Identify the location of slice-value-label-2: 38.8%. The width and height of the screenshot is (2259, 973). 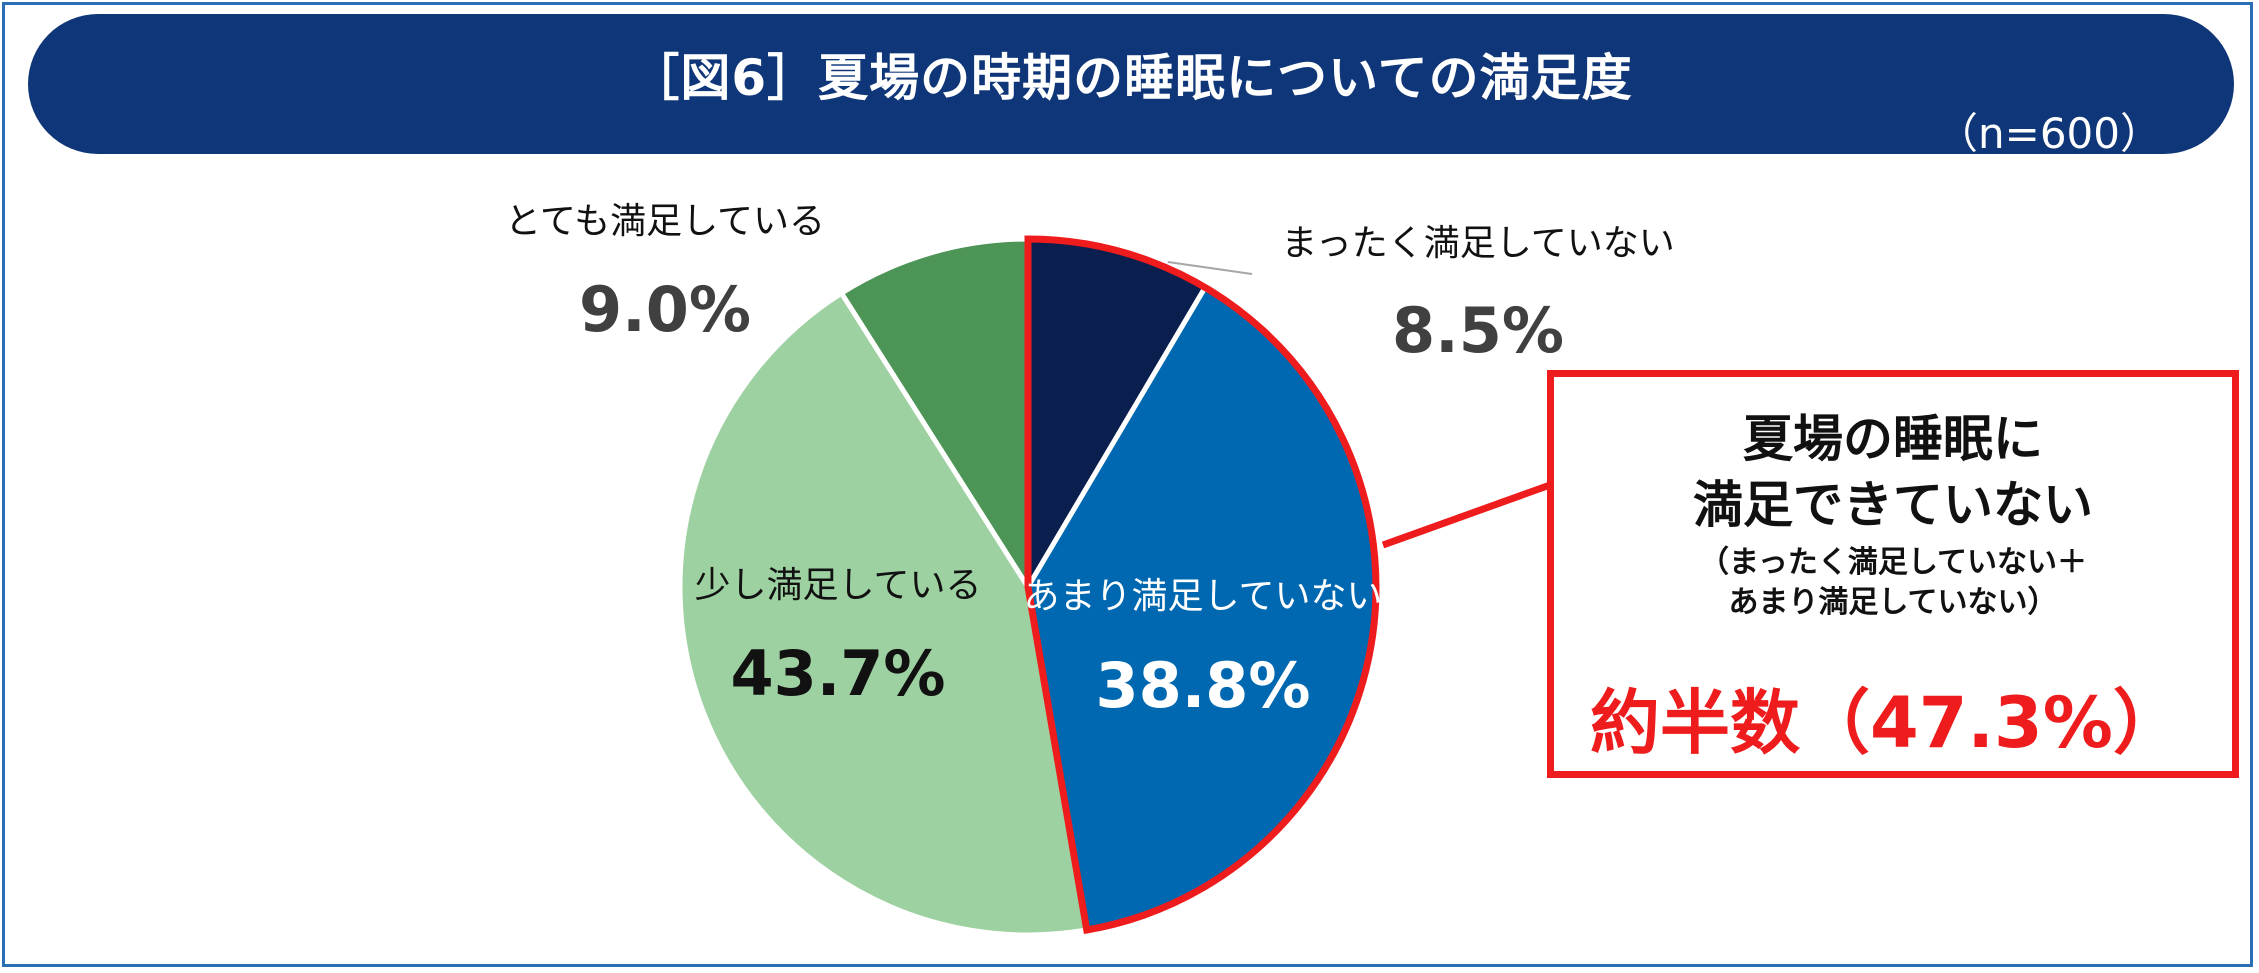
(1202, 685).